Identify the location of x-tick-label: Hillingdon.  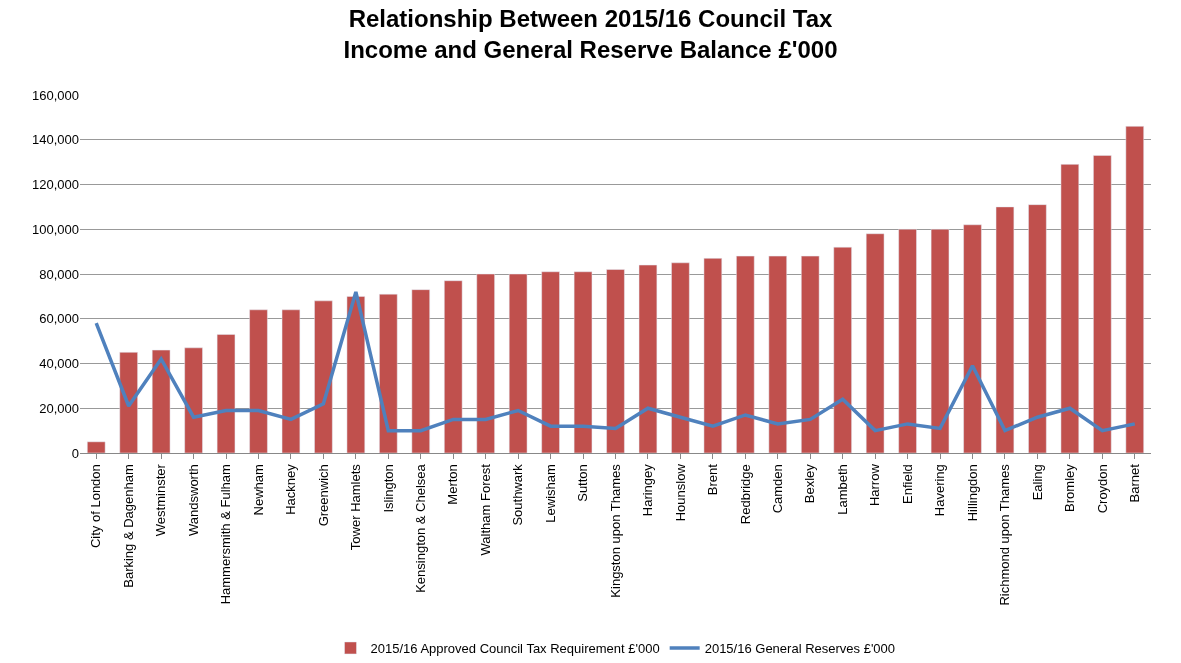
(972, 493).